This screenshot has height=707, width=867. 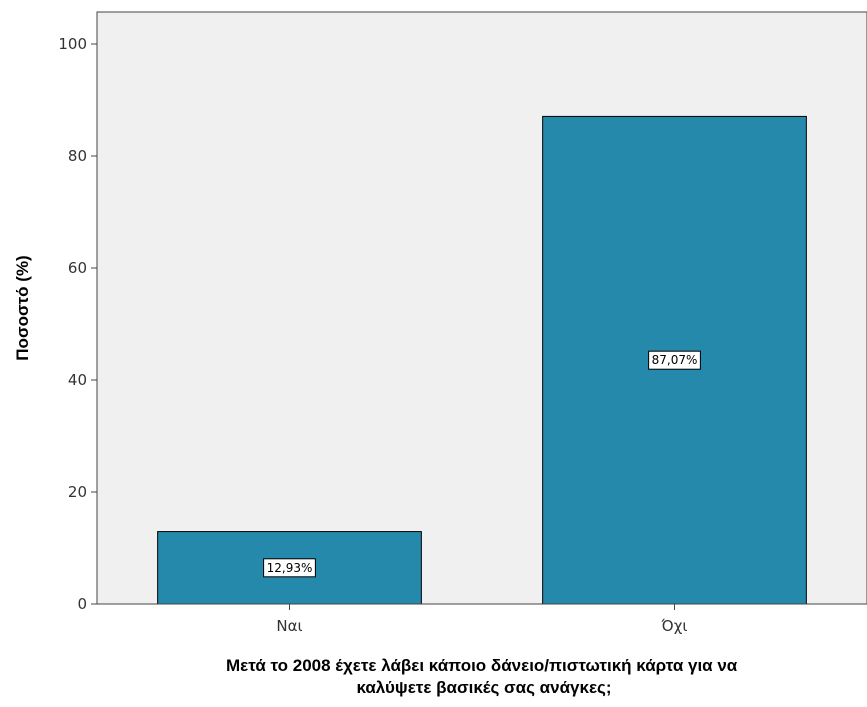 What do you see at coordinates (289, 626) in the screenshot?
I see `x-tick-label: Ναι` at bounding box center [289, 626].